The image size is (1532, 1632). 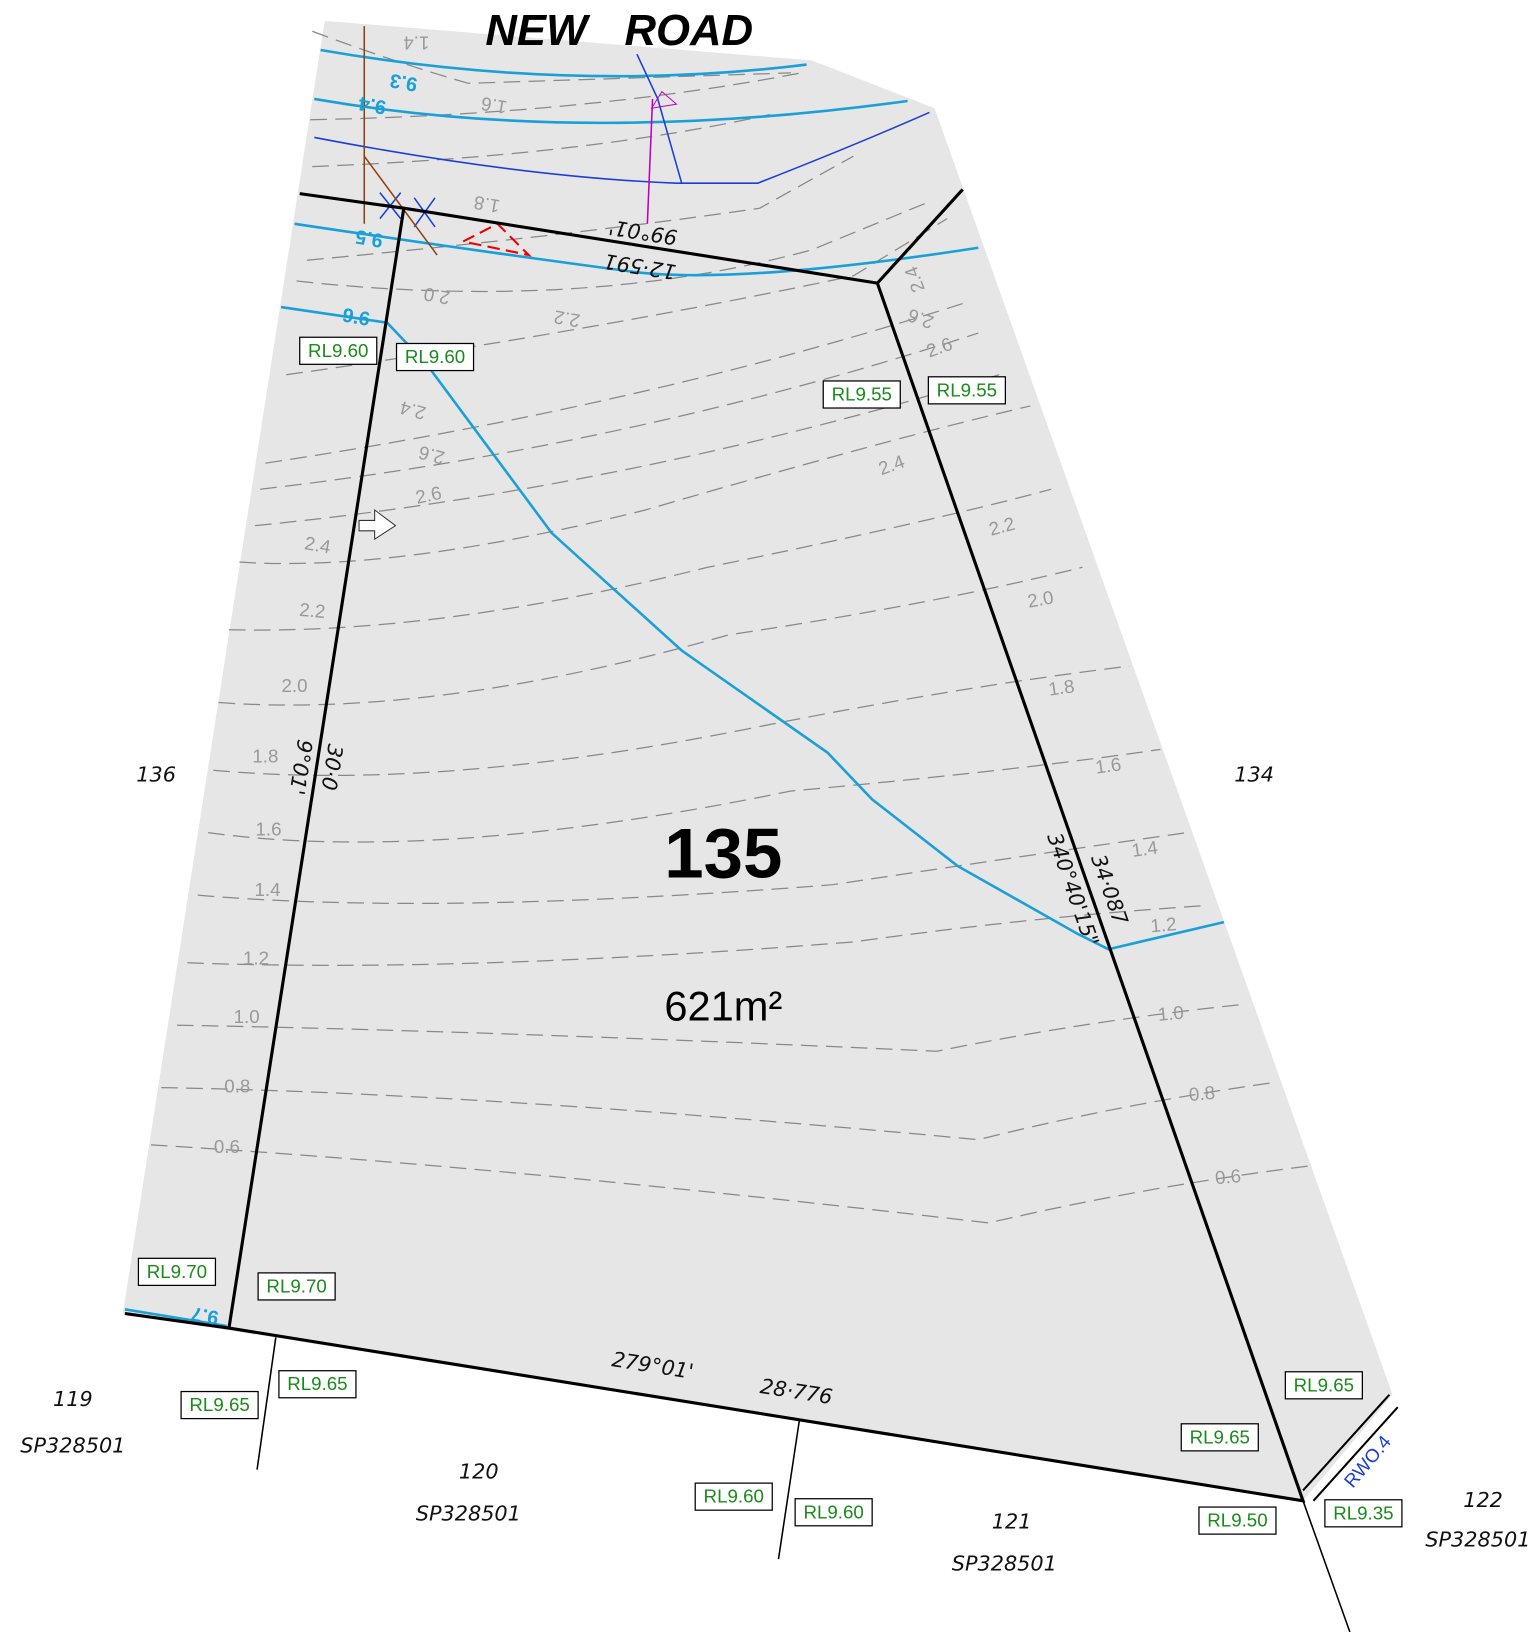 What do you see at coordinates (1012, 1522) in the screenshot?
I see `lot-label: 121` at bounding box center [1012, 1522].